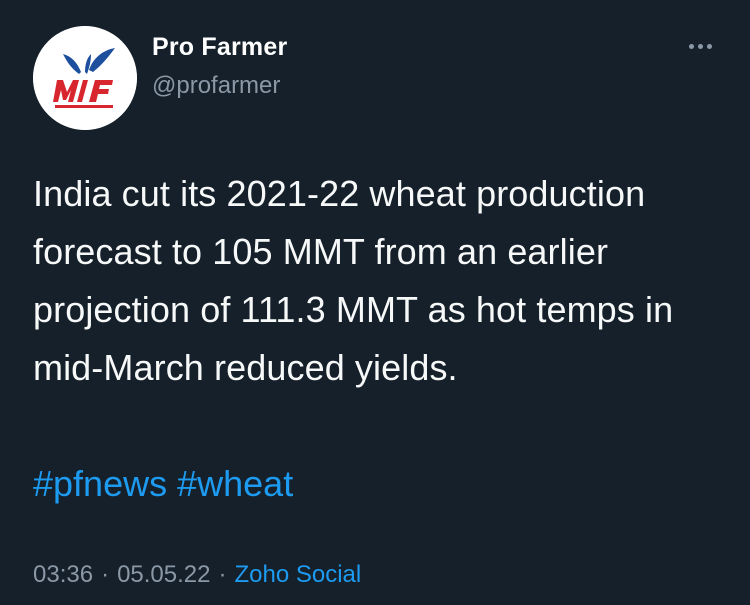 The height and width of the screenshot is (605, 750). I want to click on author-display-name: Pro Farmer, so click(220, 47).